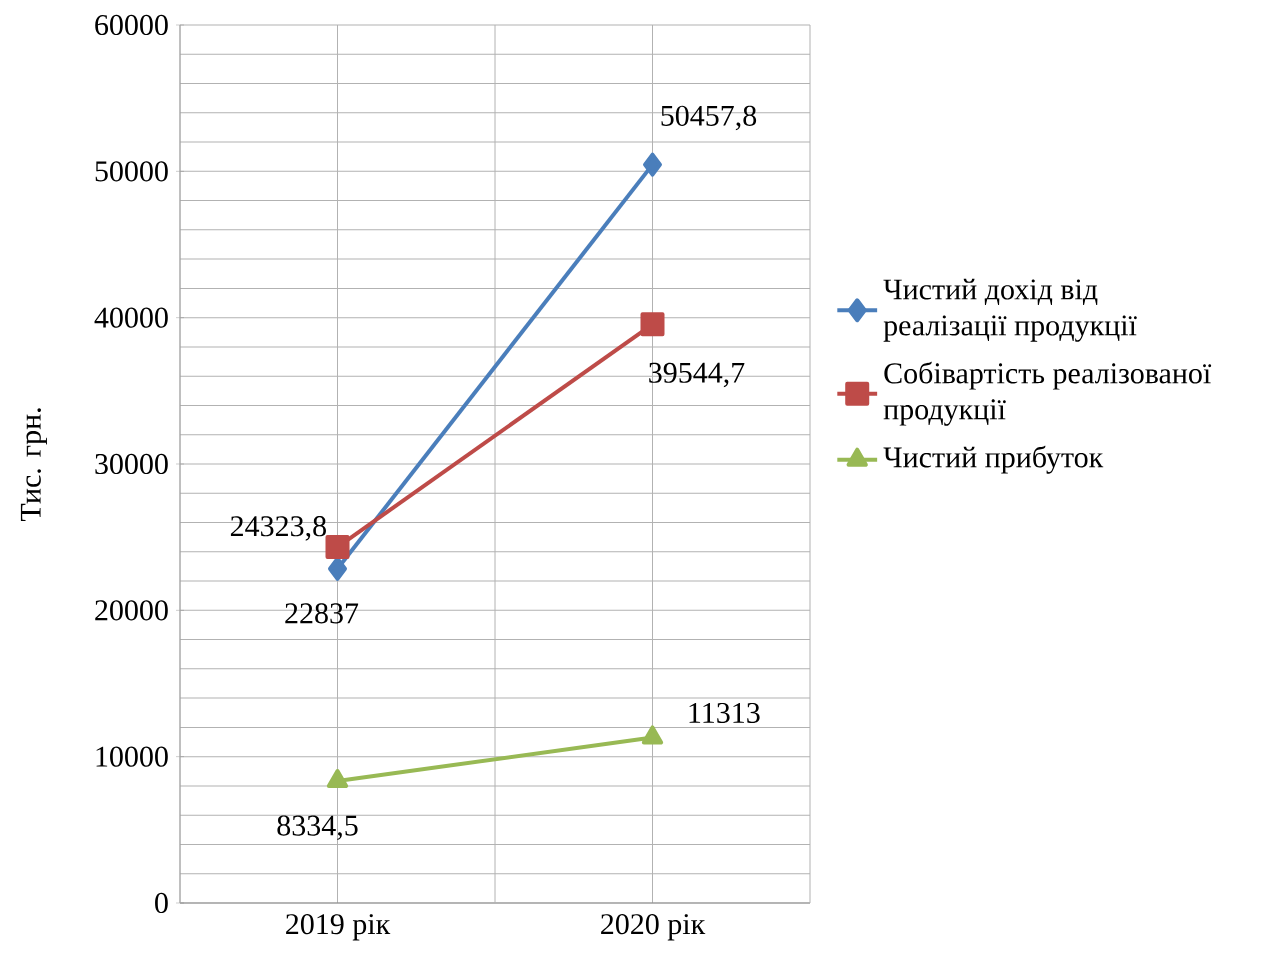  Describe the element at coordinates (1047, 393) in the screenshot. I see `legend-label: Собівартість реалізованої продукції` at that location.